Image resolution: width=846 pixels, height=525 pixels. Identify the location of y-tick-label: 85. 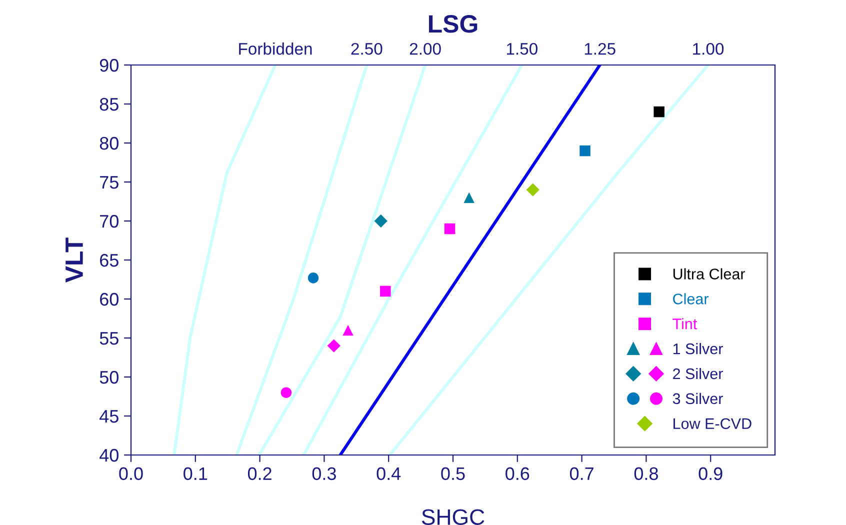
(109, 104).